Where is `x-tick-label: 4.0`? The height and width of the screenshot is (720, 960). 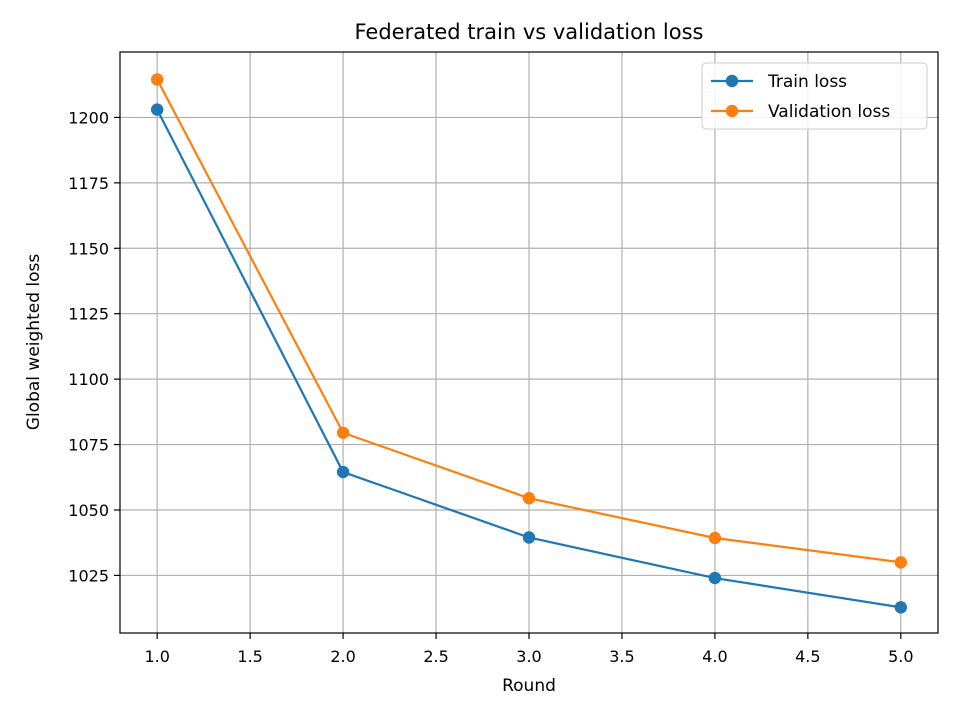
x-tick-label: 4.0 is located at coordinates (714, 656).